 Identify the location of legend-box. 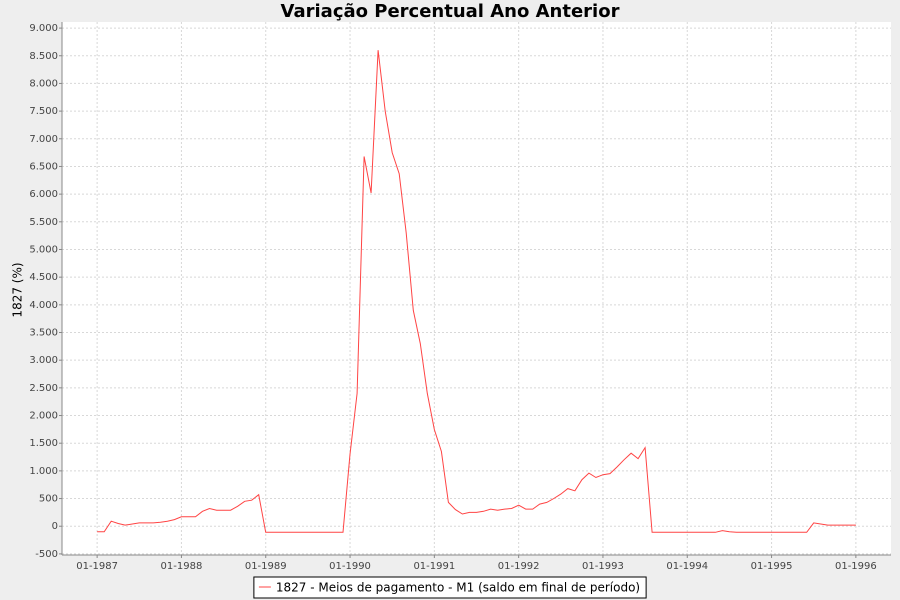
(450, 587).